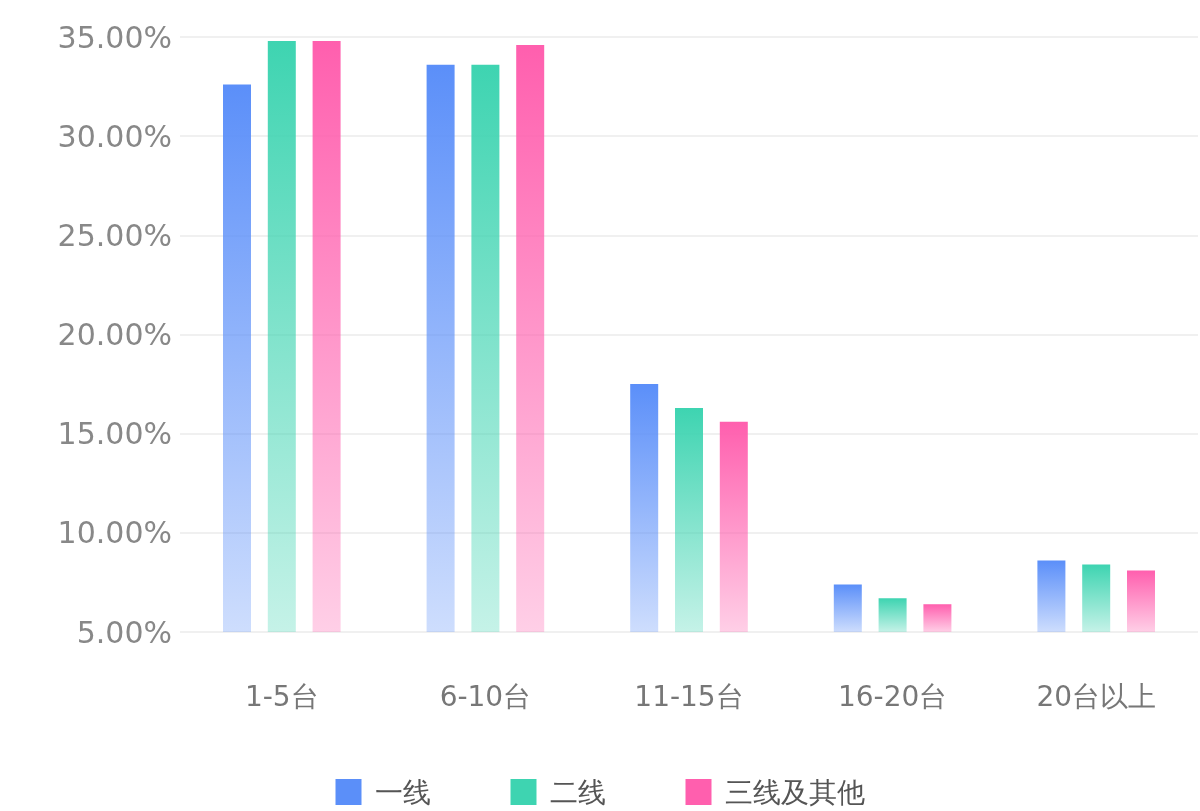 Image resolution: width=1200 pixels, height=811 pixels. What do you see at coordinates (1096, 696) in the screenshot?
I see `x-tick-label: 20台以上` at bounding box center [1096, 696].